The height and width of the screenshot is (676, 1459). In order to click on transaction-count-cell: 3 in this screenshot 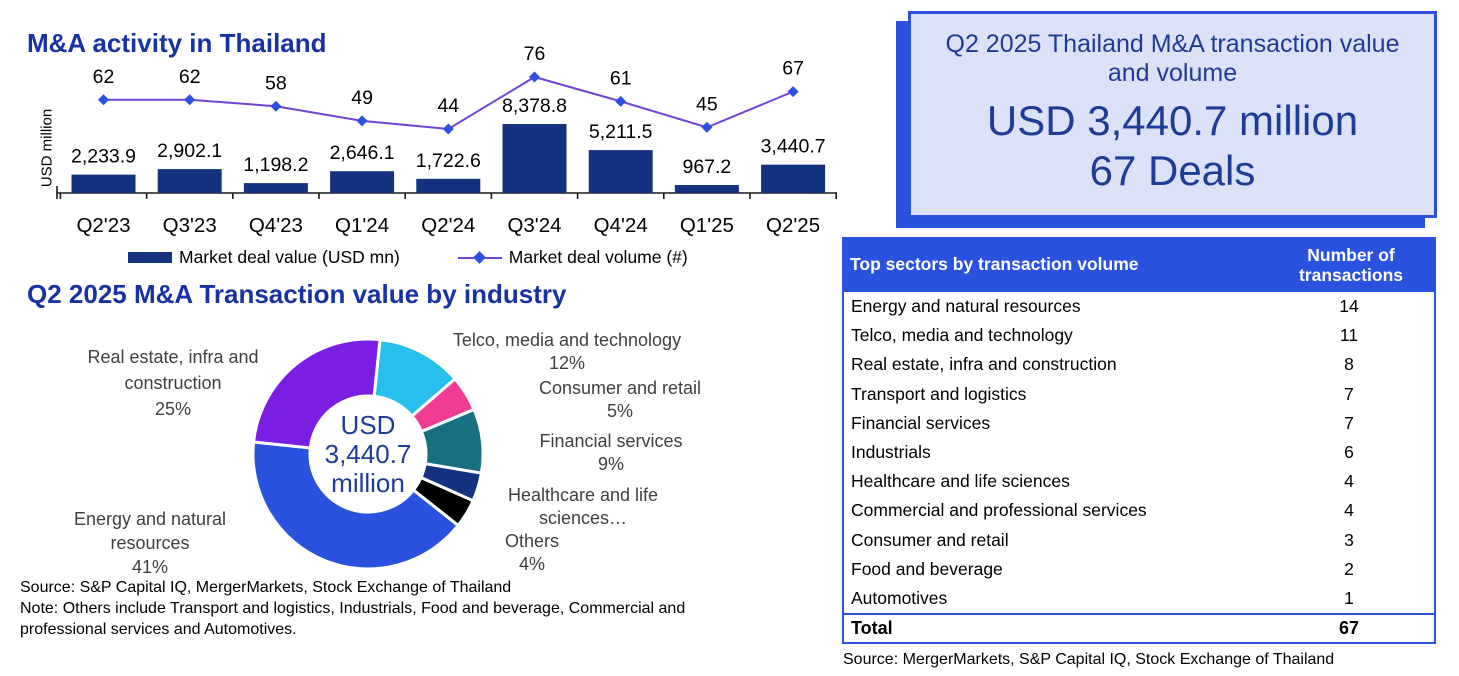, I will do `click(1349, 539)`.